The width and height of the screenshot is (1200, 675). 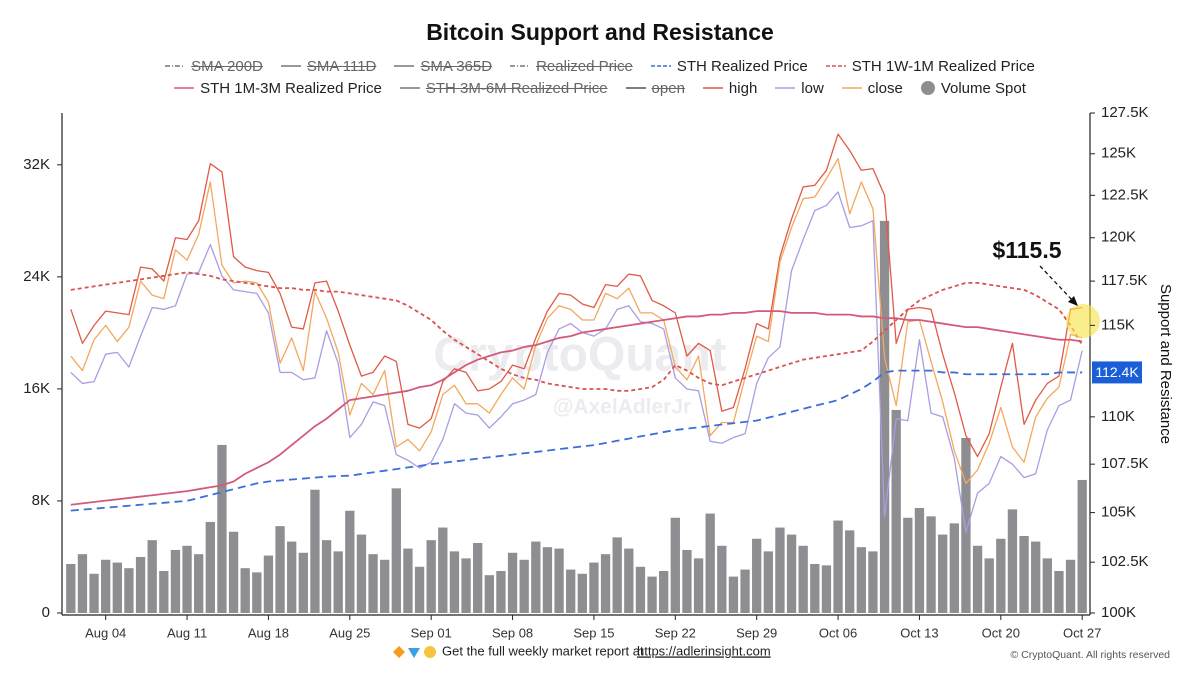 What do you see at coordinates (46, 612) in the screenshot?
I see `y-tick-label: 0` at bounding box center [46, 612].